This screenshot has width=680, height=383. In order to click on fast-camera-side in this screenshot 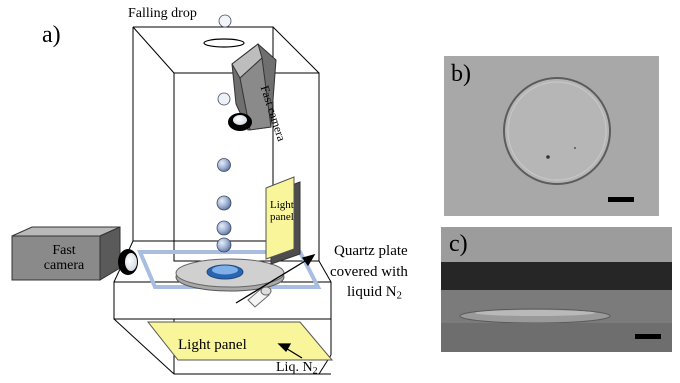, I will do `click(74, 253)`.